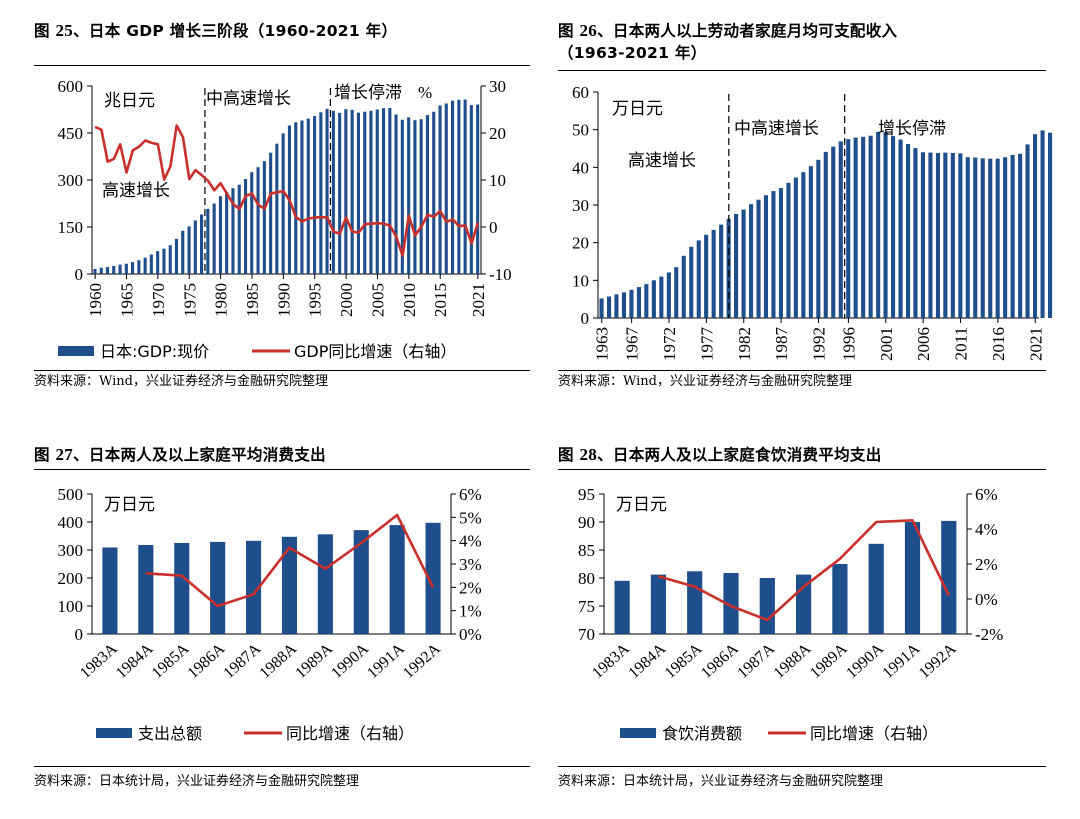 The width and height of the screenshot is (1080, 819). Describe the element at coordinates (478, 300) in the screenshot. I see `x-tick-label: 2021` at that location.